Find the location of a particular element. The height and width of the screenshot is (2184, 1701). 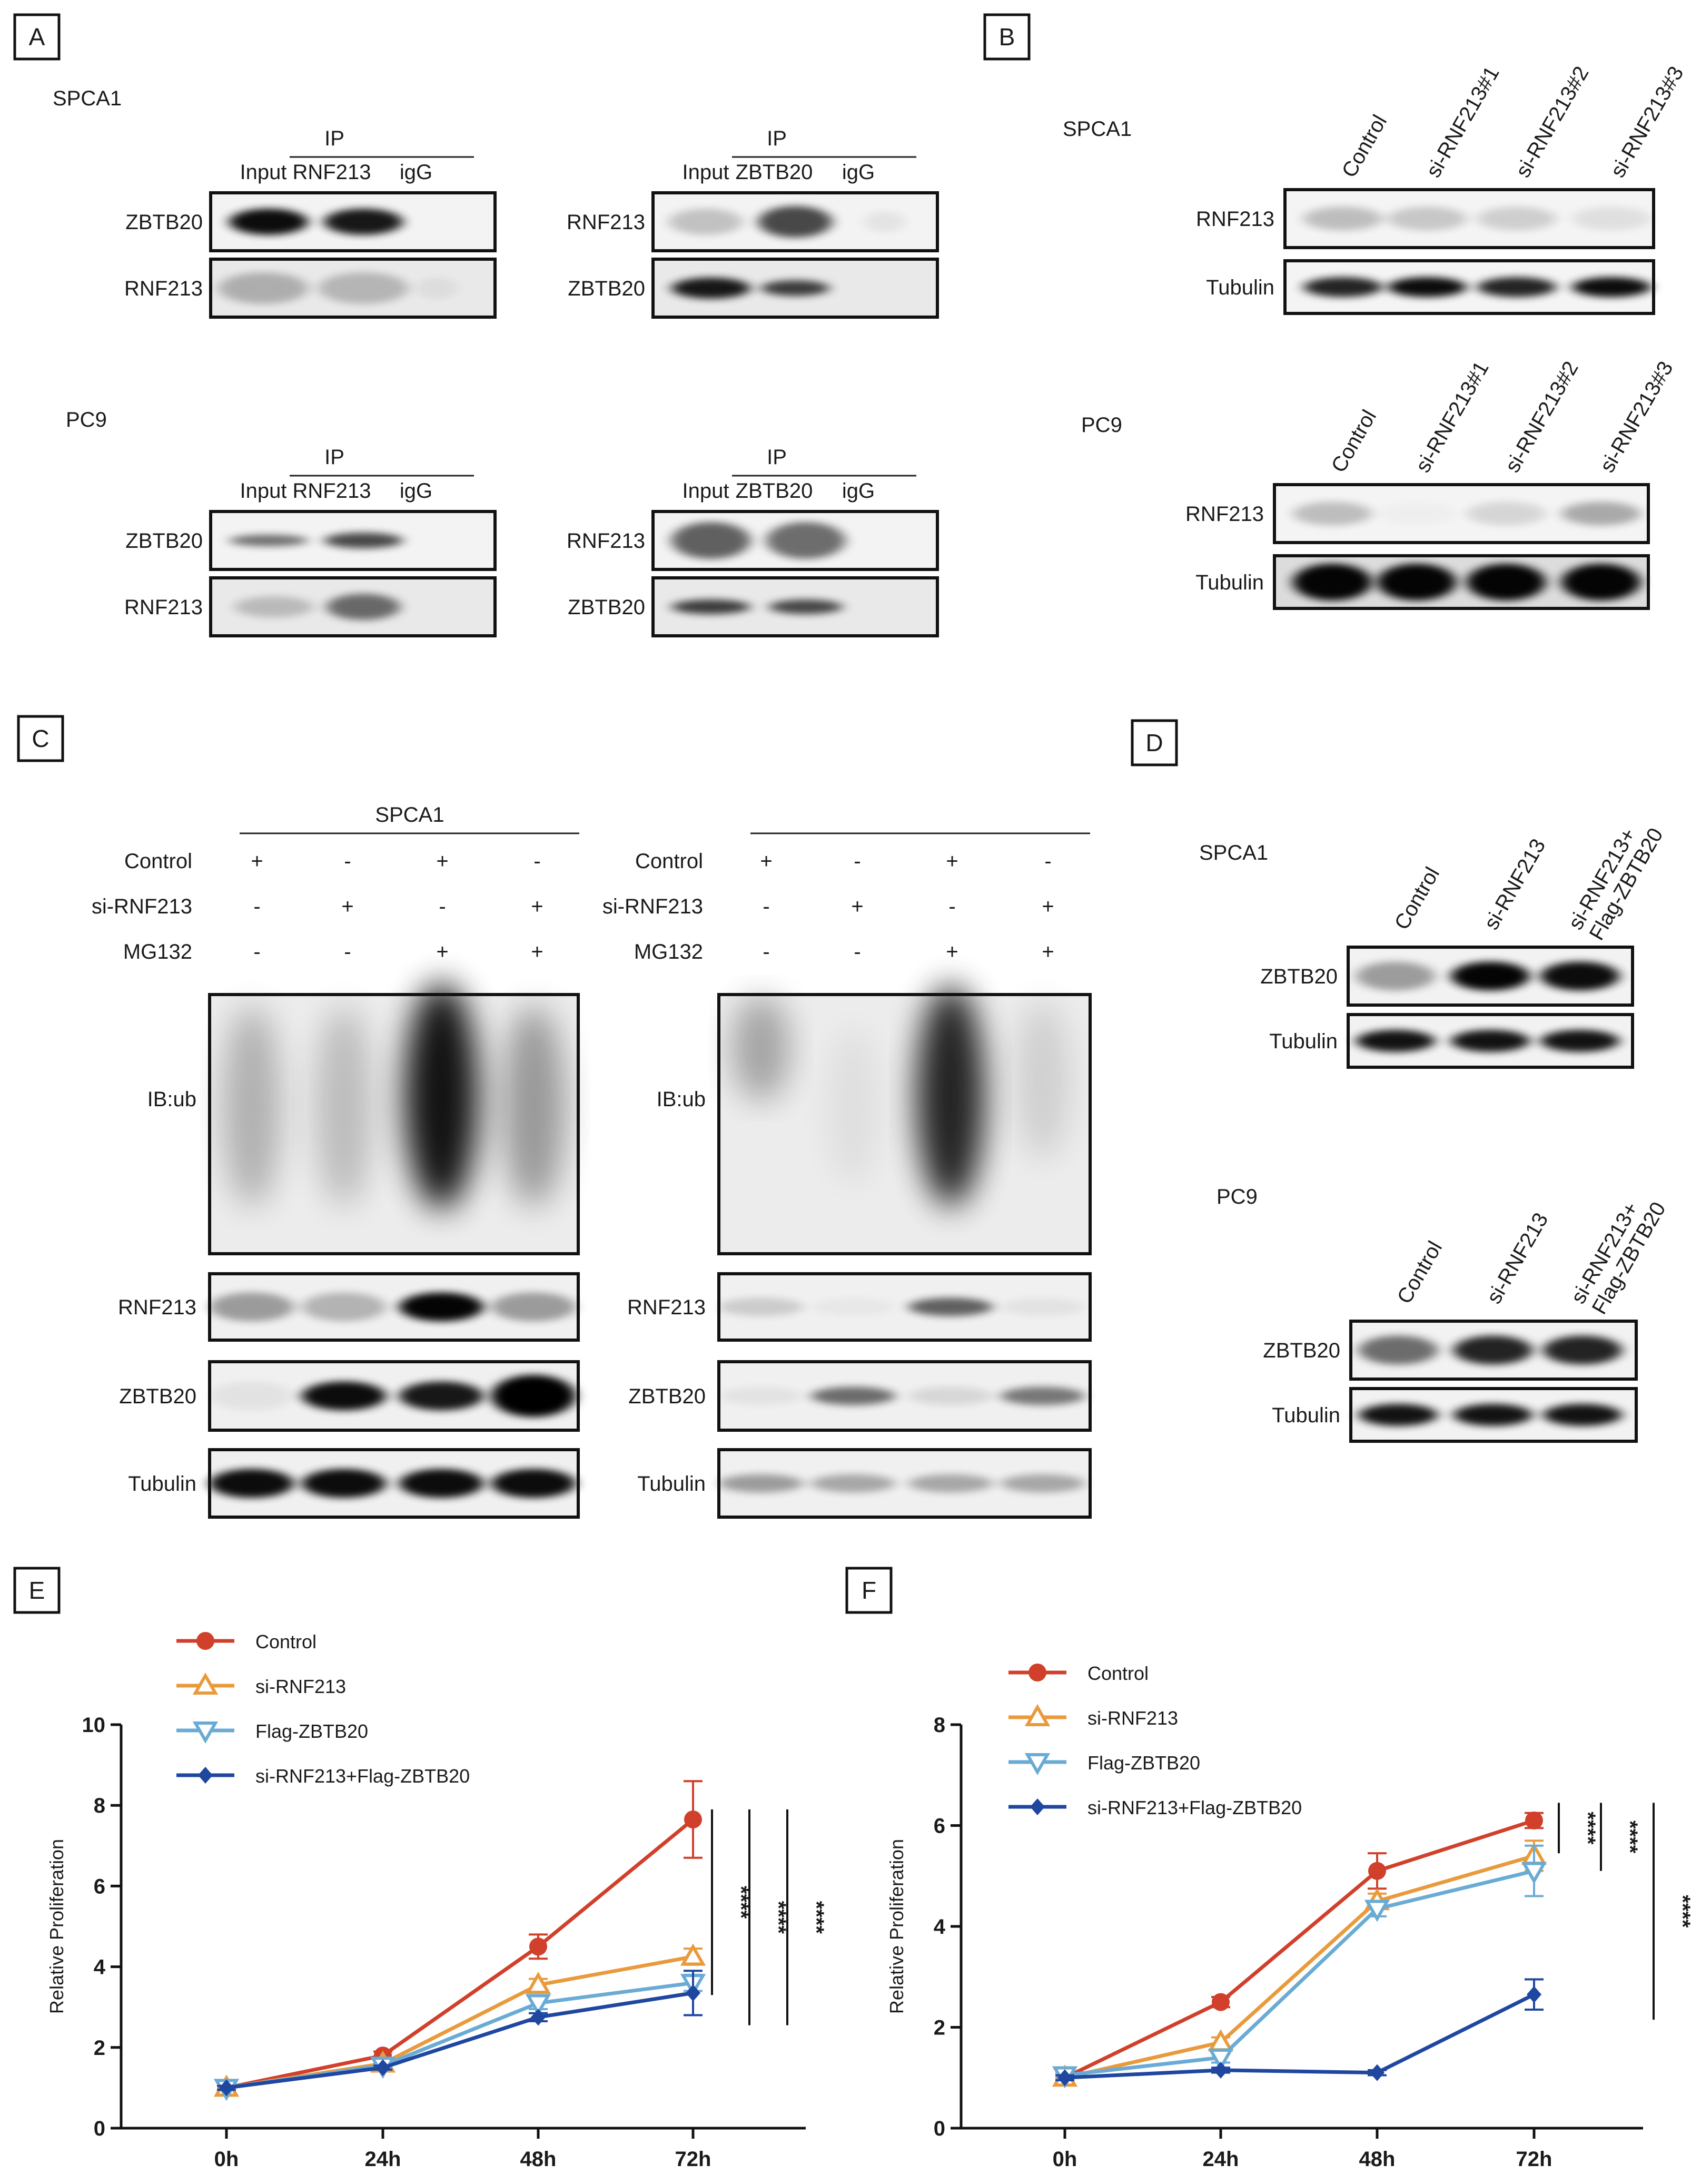

lane-label: Control is located at coordinates (1417, 898).